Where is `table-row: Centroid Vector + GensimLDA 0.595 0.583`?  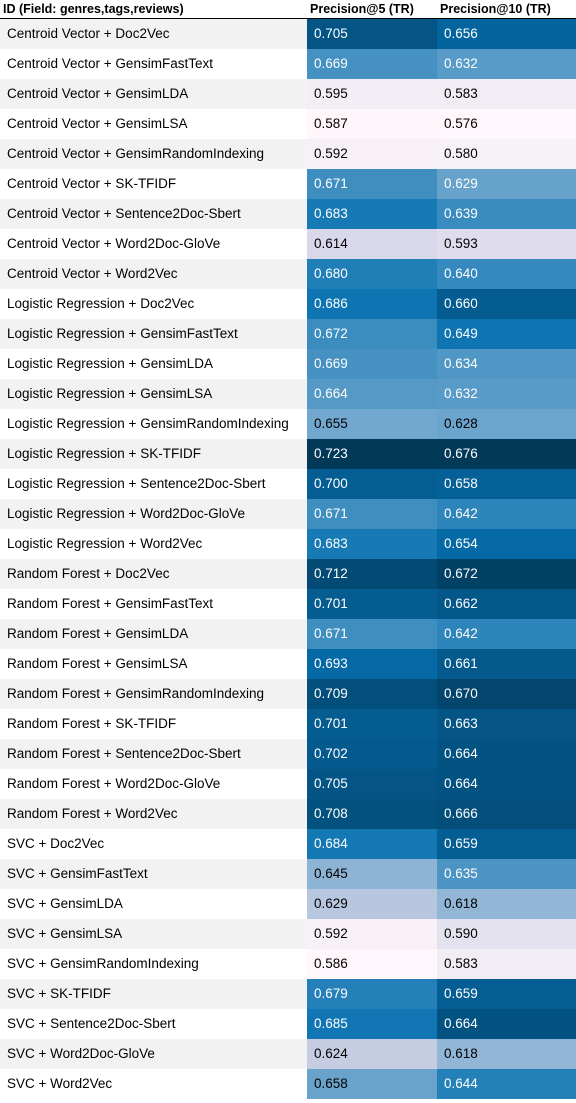 table-row: Centroid Vector + GensimLDA 0.595 0.583 is located at coordinates (288, 93).